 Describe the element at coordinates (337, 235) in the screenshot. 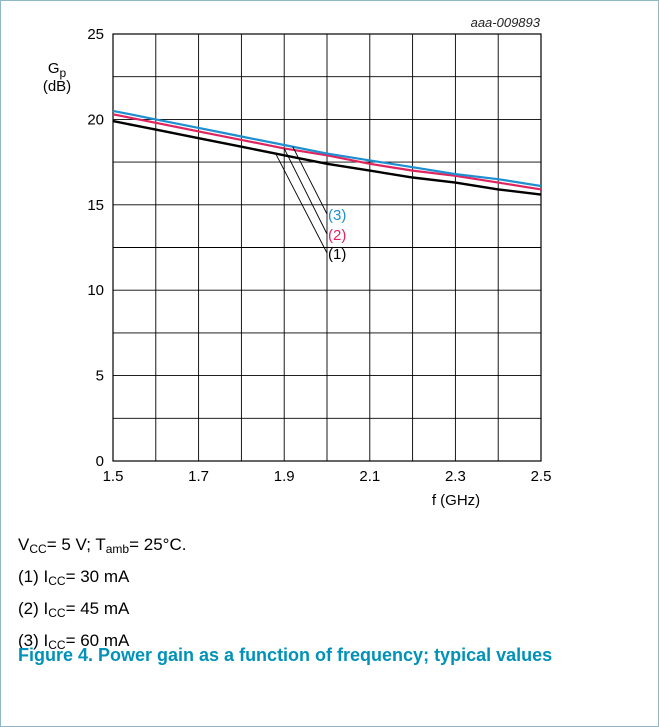

I see `series-label-2: (2)` at that location.